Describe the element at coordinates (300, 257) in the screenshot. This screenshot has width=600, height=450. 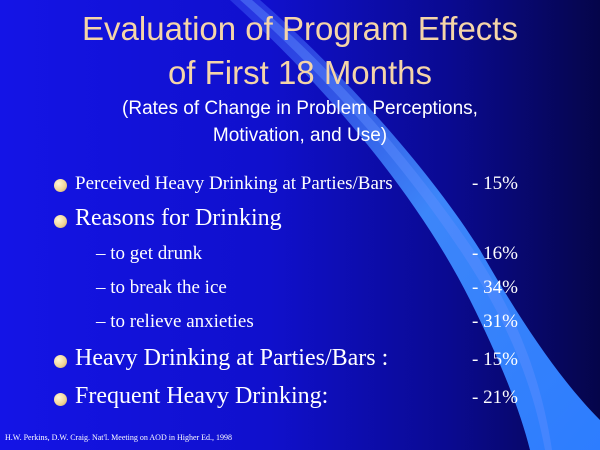
I see `sub-bullet-item: – to get drunk - 16%` at that location.